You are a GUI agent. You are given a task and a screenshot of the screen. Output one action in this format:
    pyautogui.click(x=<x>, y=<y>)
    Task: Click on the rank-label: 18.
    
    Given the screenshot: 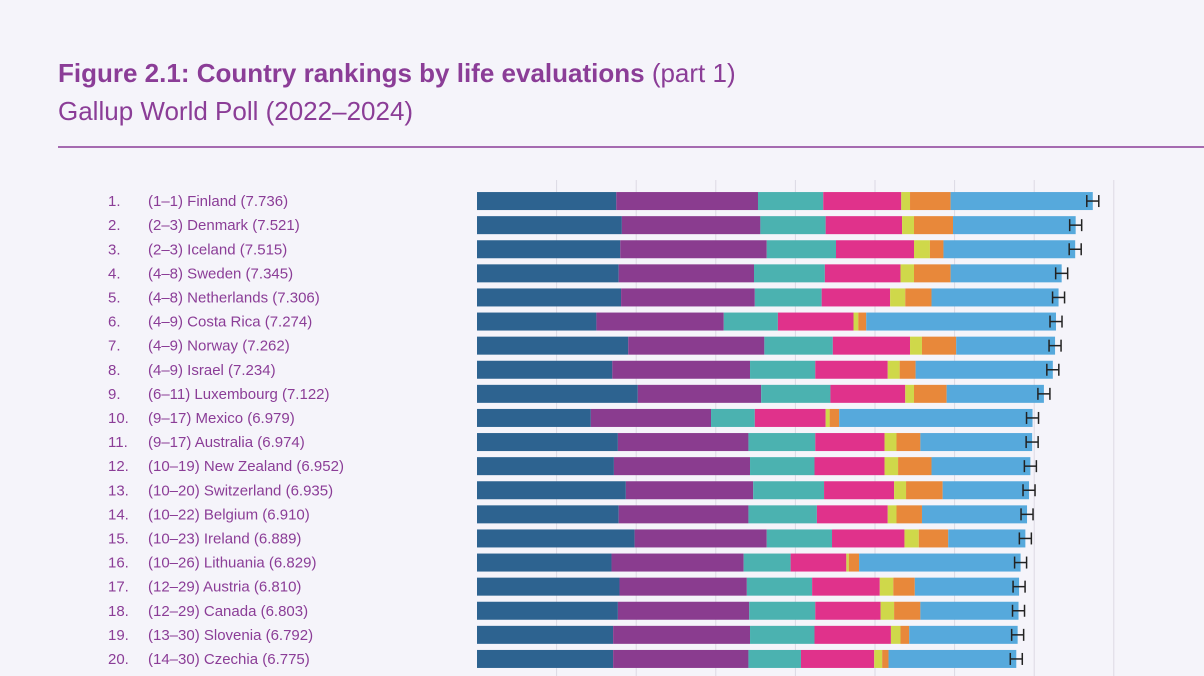 What is the action you would take?
    pyautogui.click(x=118, y=611)
    